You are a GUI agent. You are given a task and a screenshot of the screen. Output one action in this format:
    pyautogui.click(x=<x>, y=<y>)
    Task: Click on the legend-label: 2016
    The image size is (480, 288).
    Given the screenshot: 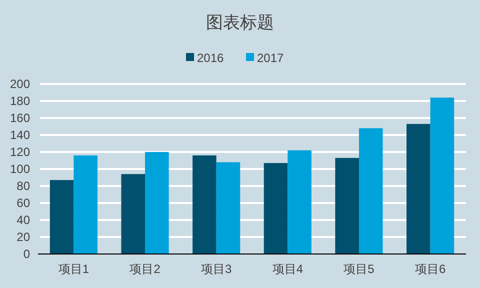 What is the action you would take?
    pyautogui.click(x=210, y=58)
    